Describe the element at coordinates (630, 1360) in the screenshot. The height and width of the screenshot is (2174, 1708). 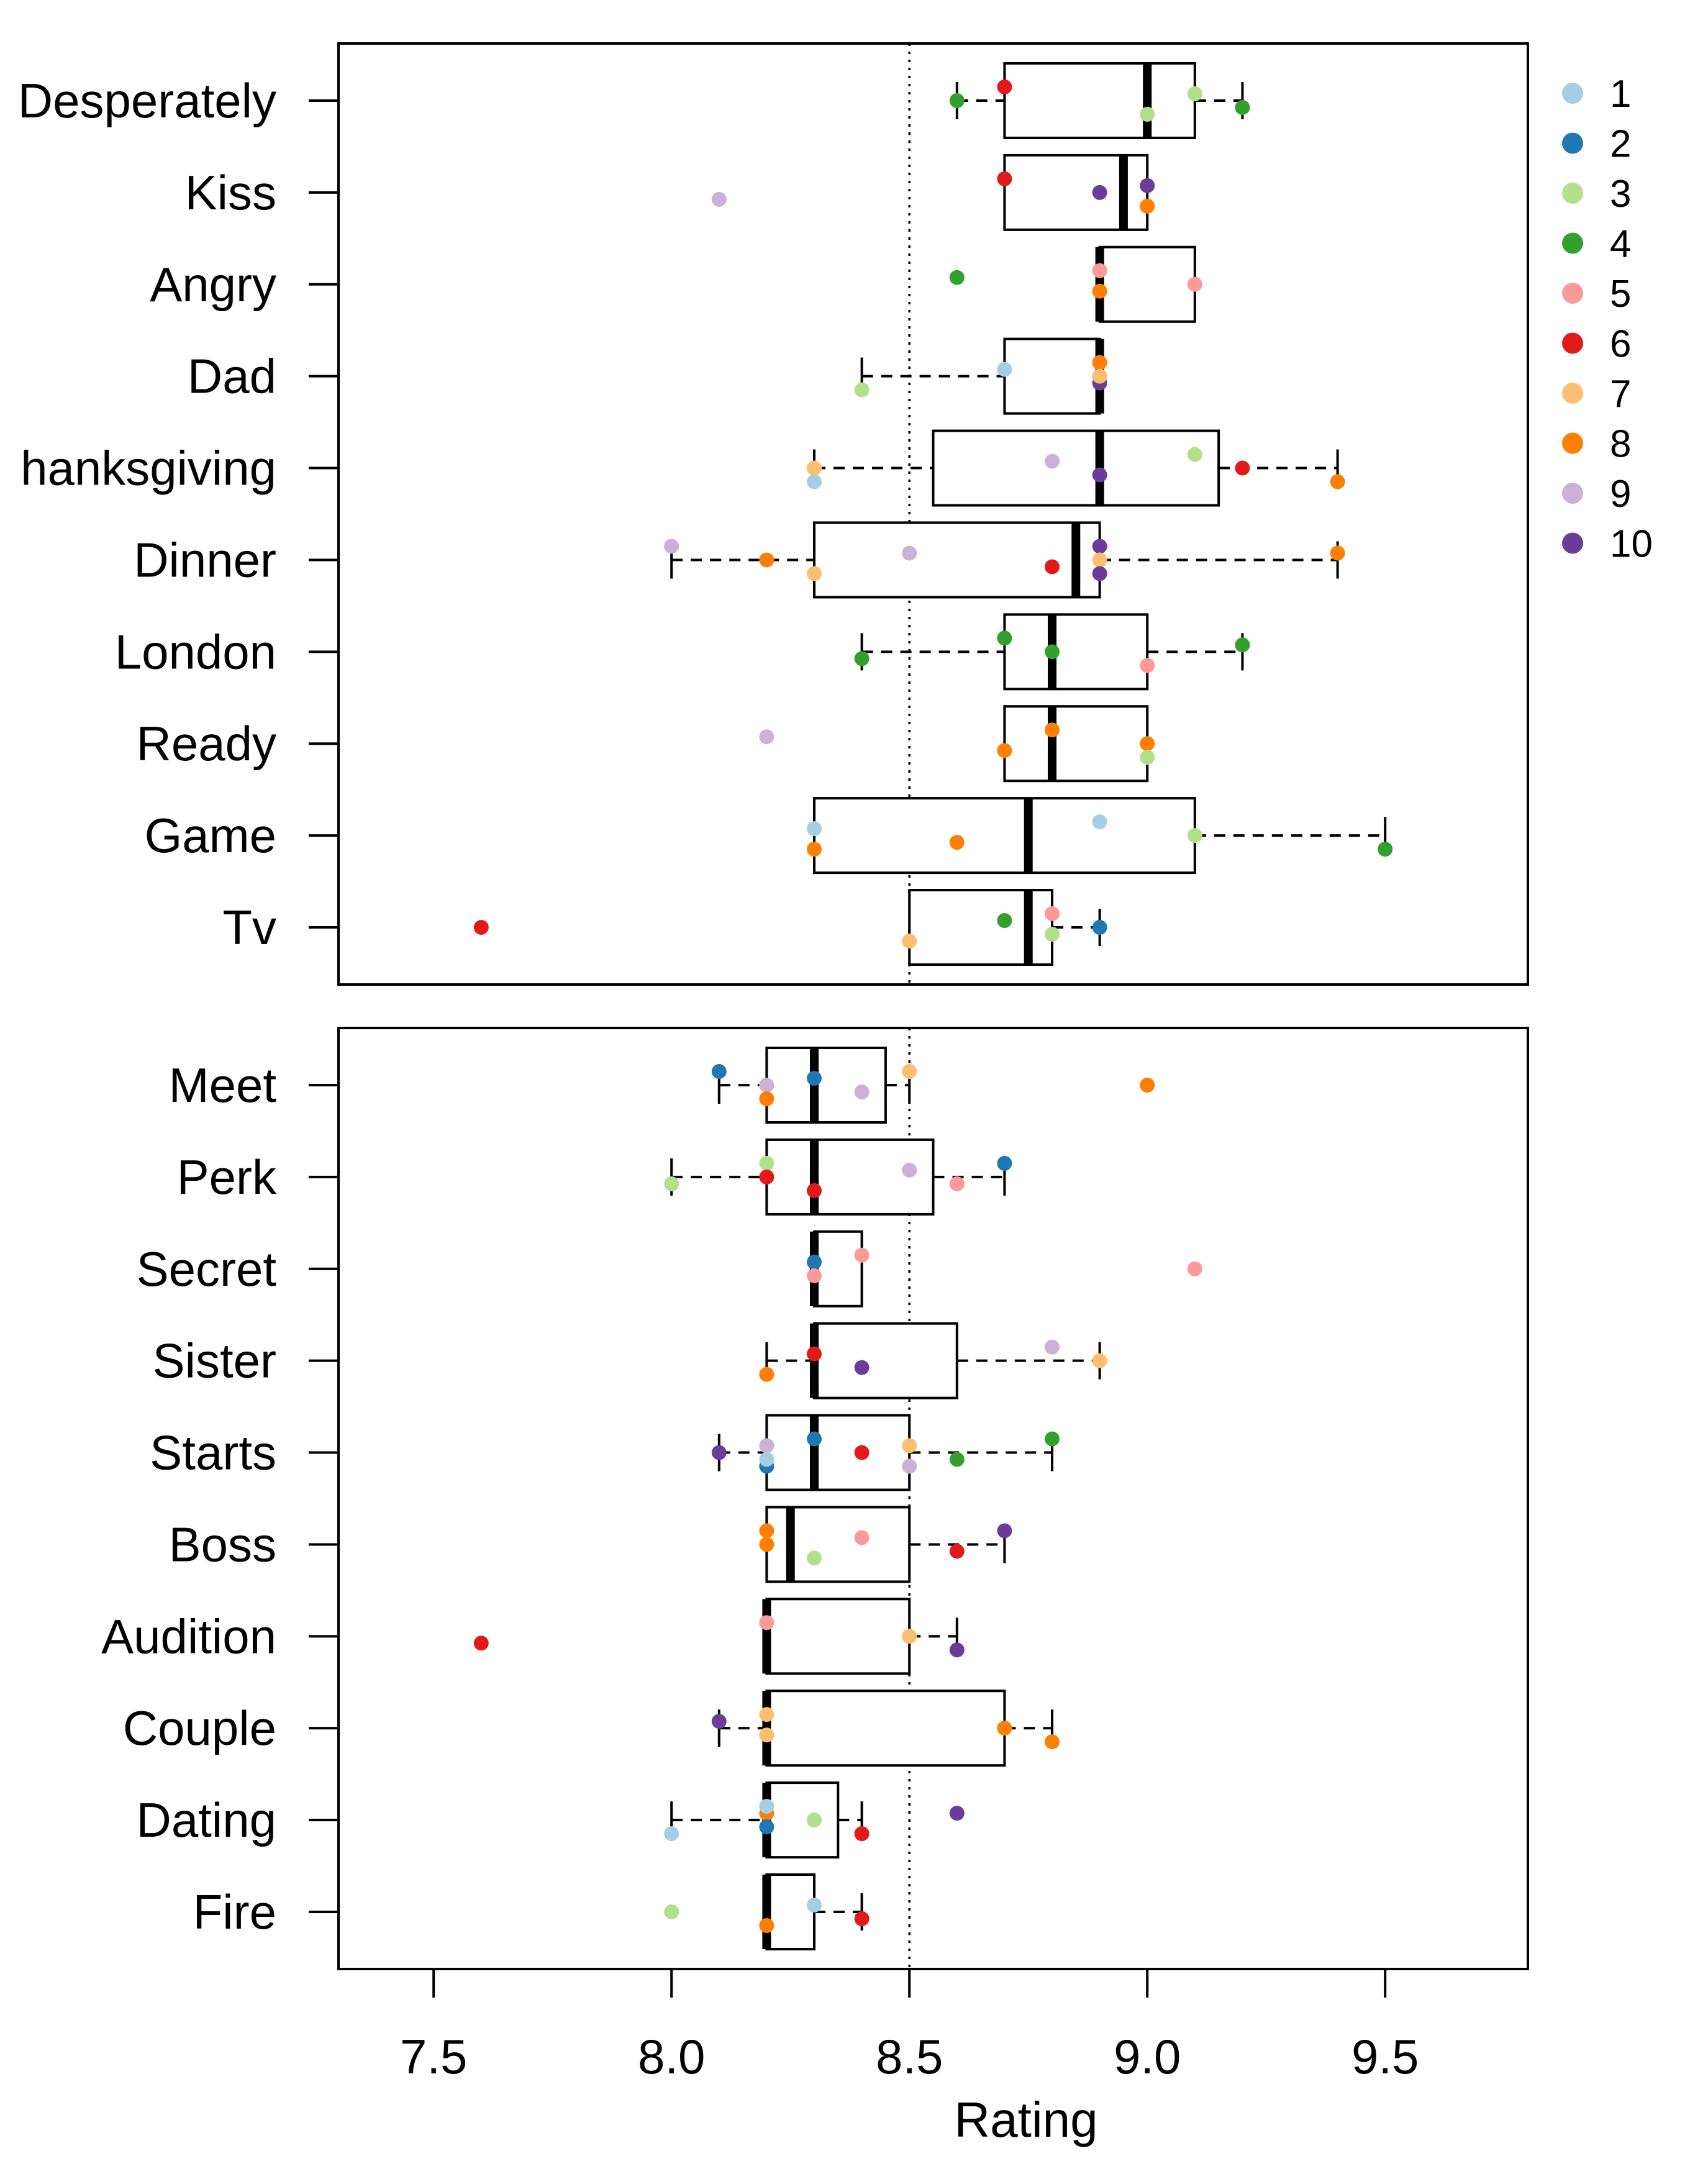
I see `category-sister: Sister` at that location.